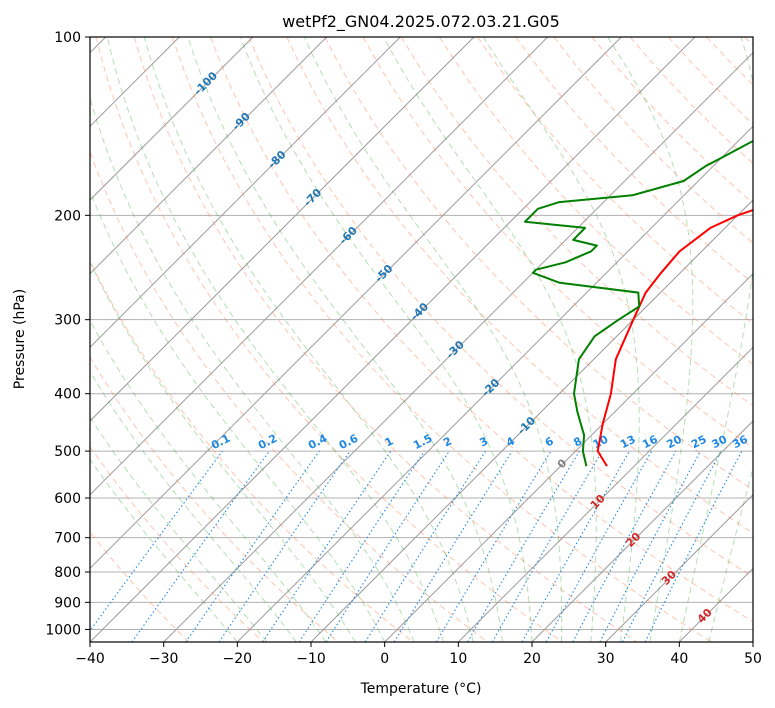 Image resolution: width=775 pixels, height=708 pixels. What do you see at coordinates (628, 442) in the screenshot?
I see `mixing-ratio-label: 13` at bounding box center [628, 442].